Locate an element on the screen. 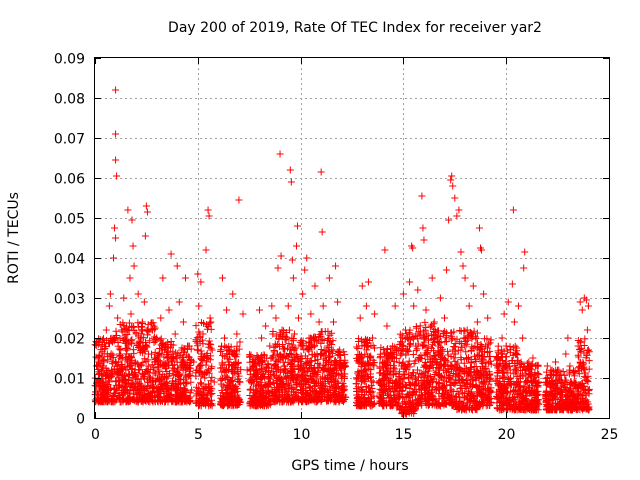  y-tick-label: 0.06 is located at coordinates (69, 180).